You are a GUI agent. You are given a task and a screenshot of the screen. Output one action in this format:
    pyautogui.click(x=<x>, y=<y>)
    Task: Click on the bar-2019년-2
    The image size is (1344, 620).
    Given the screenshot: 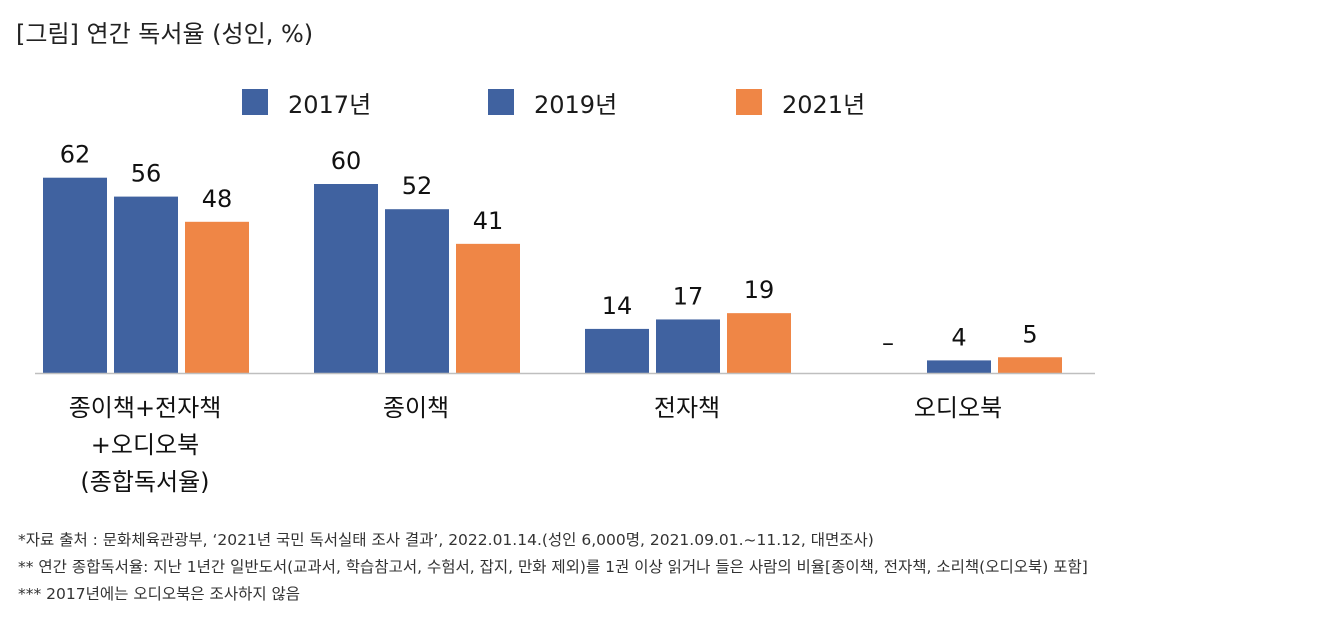 What is the action you would take?
    pyautogui.click(x=688, y=346)
    